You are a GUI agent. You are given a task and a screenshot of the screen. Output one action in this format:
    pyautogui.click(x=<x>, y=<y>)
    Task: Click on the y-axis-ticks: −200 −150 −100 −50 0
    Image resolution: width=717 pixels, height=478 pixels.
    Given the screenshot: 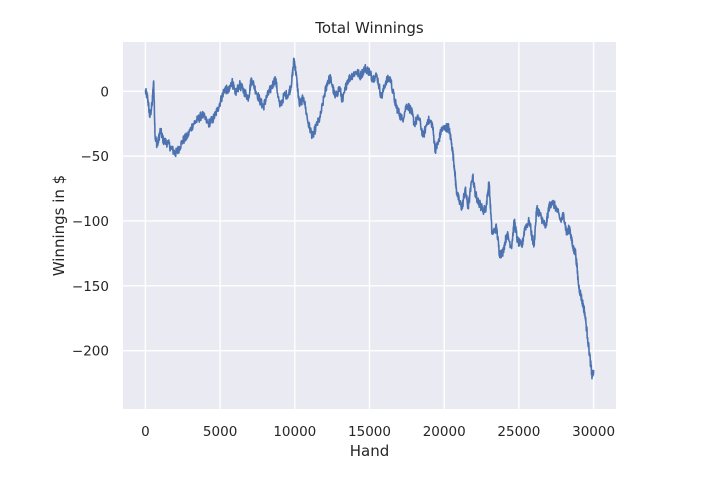 What is the action you would take?
    pyautogui.click(x=90, y=221)
    